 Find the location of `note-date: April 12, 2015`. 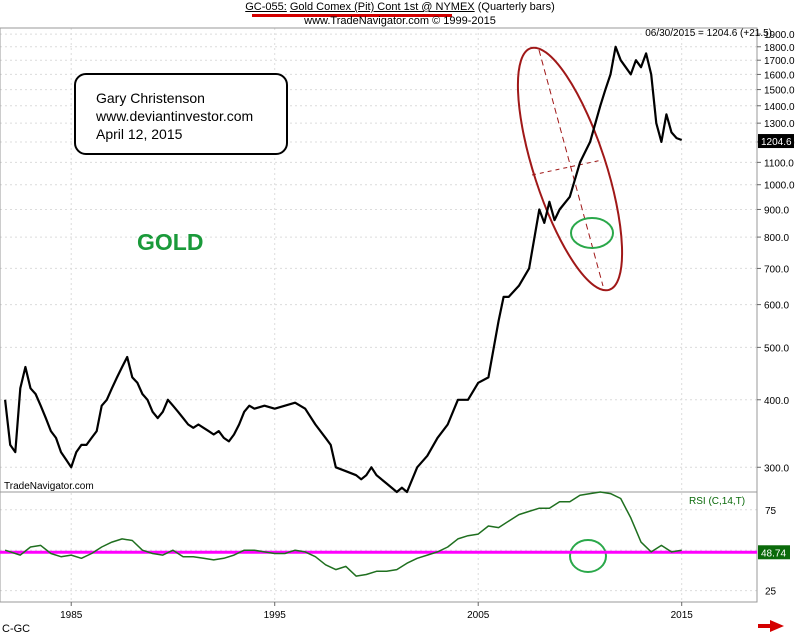

note-date: April 12, 2015 is located at coordinates (139, 134).